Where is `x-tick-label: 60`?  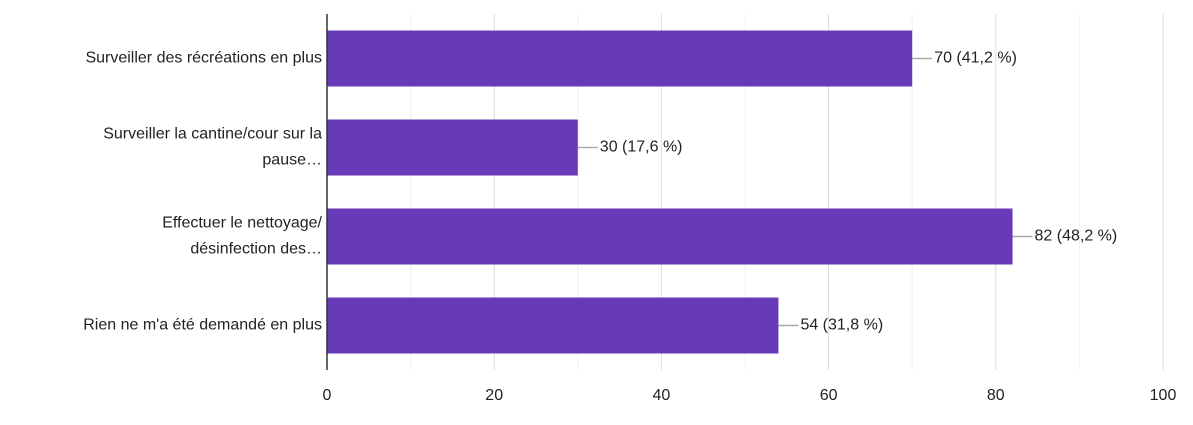 x-tick-label: 60 is located at coordinates (829, 395).